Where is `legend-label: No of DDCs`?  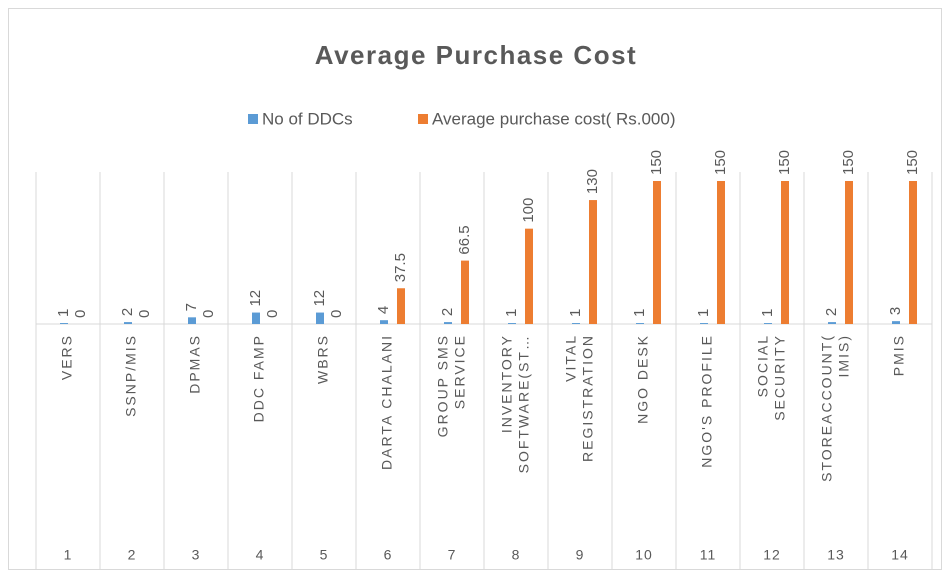 legend-label: No of DDCs is located at coordinates (307, 118).